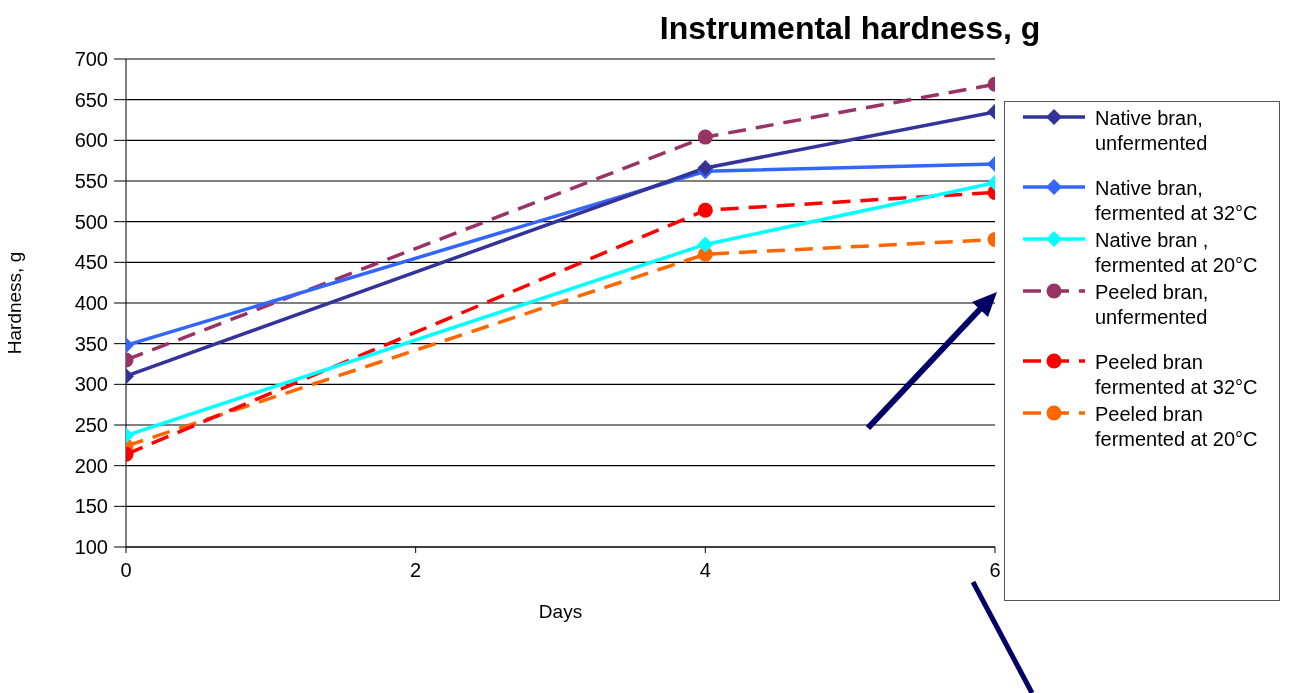 This screenshot has width=1289, height=693. What do you see at coordinates (705, 570) in the screenshot?
I see `x-tick-label: 4` at bounding box center [705, 570].